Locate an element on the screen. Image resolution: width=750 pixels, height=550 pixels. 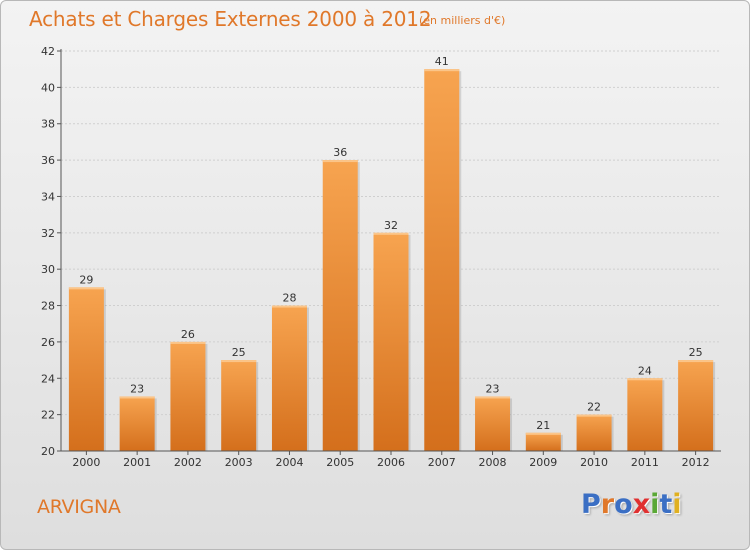
x-tick-label: 2002 is located at coordinates (188, 462).